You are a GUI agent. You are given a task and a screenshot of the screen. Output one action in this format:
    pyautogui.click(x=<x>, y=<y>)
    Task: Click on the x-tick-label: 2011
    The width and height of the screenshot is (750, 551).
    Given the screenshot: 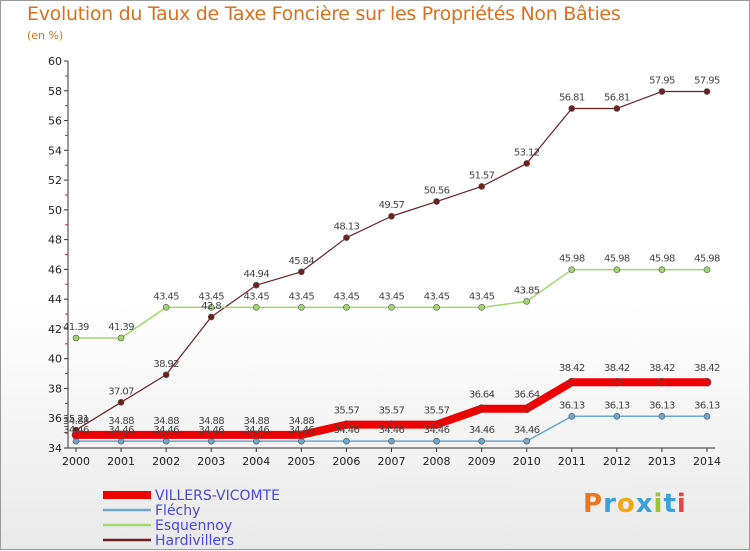 What is the action you would take?
    pyautogui.click(x=572, y=461)
    